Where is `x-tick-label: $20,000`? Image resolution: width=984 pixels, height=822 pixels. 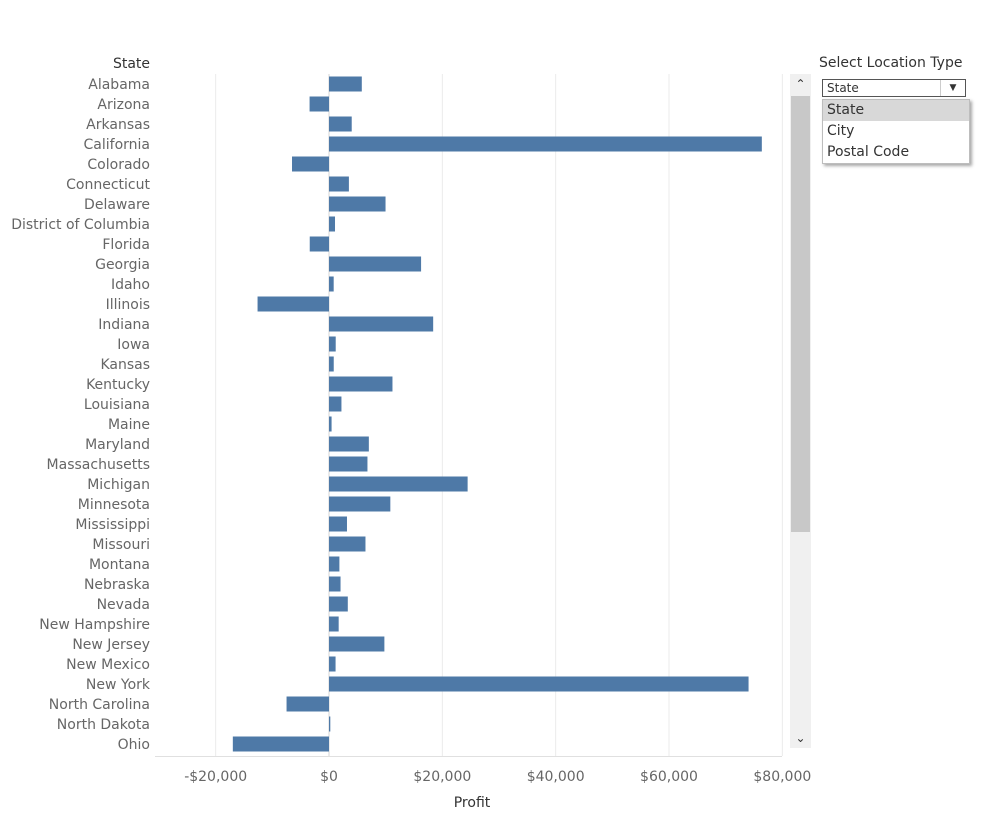 x-tick-label: $20,000 is located at coordinates (442, 777).